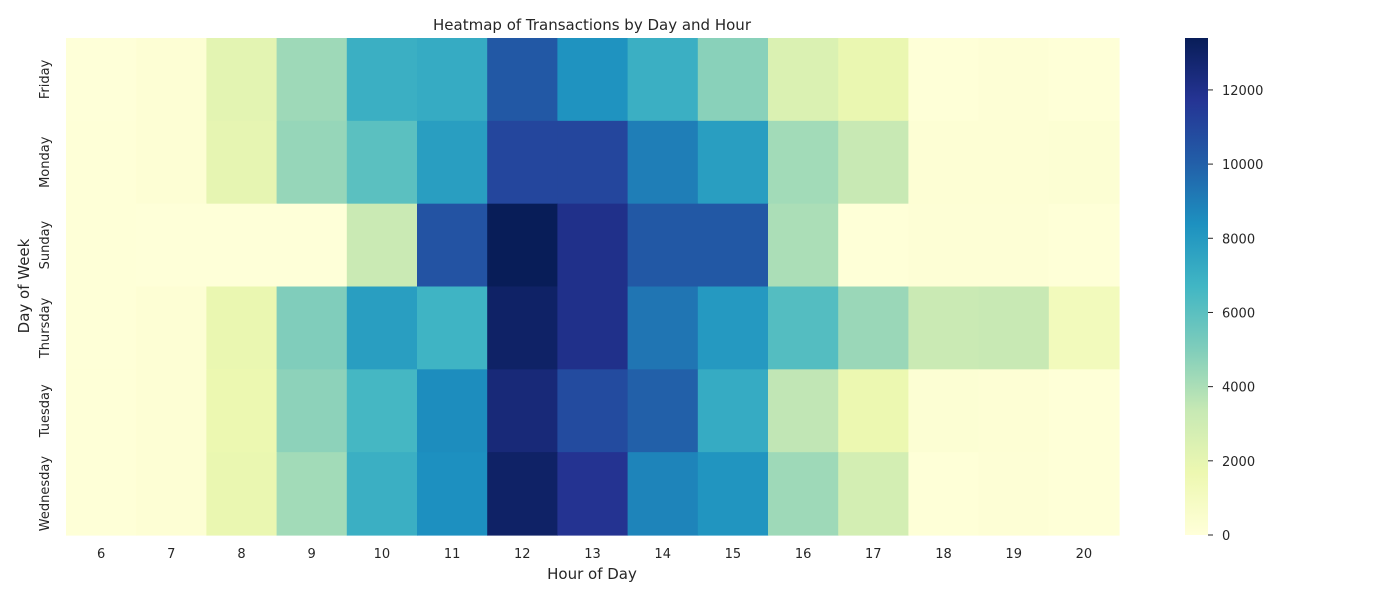  Describe the element at coordinates (1242, 91) in the screenshot. I see `colorbar-tick-label: 12000` at that location.